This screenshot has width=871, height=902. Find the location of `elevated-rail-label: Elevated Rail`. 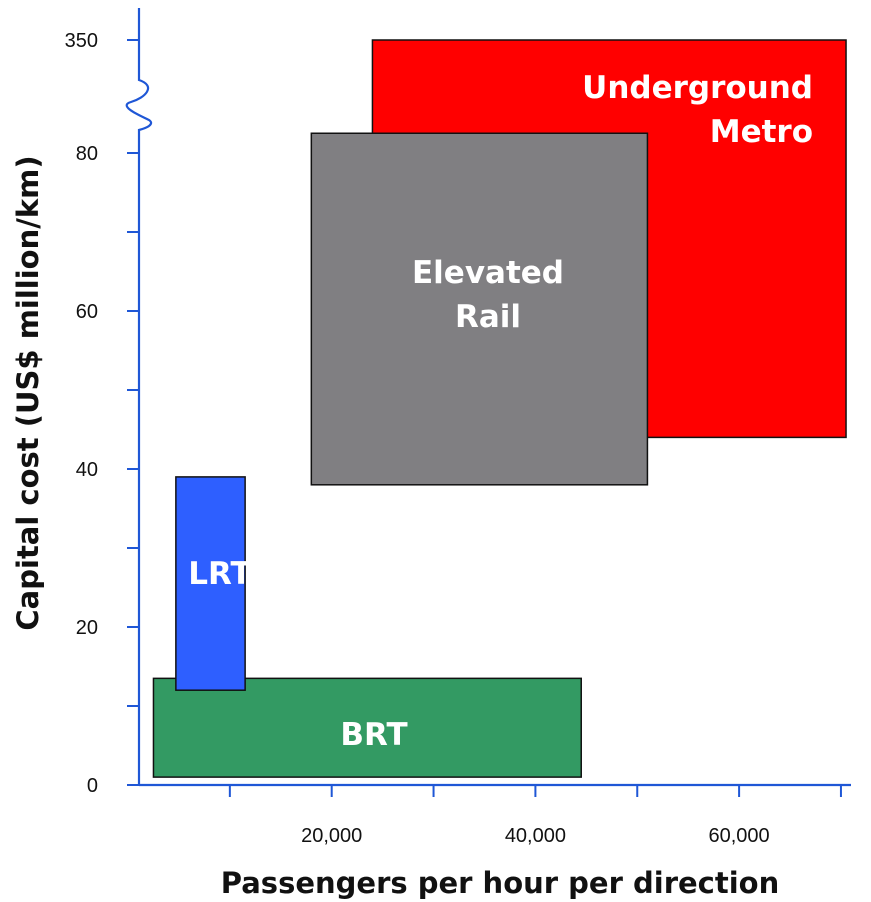

elevated-rail-label: Elevated Rail is located at coordinates (488, 295).